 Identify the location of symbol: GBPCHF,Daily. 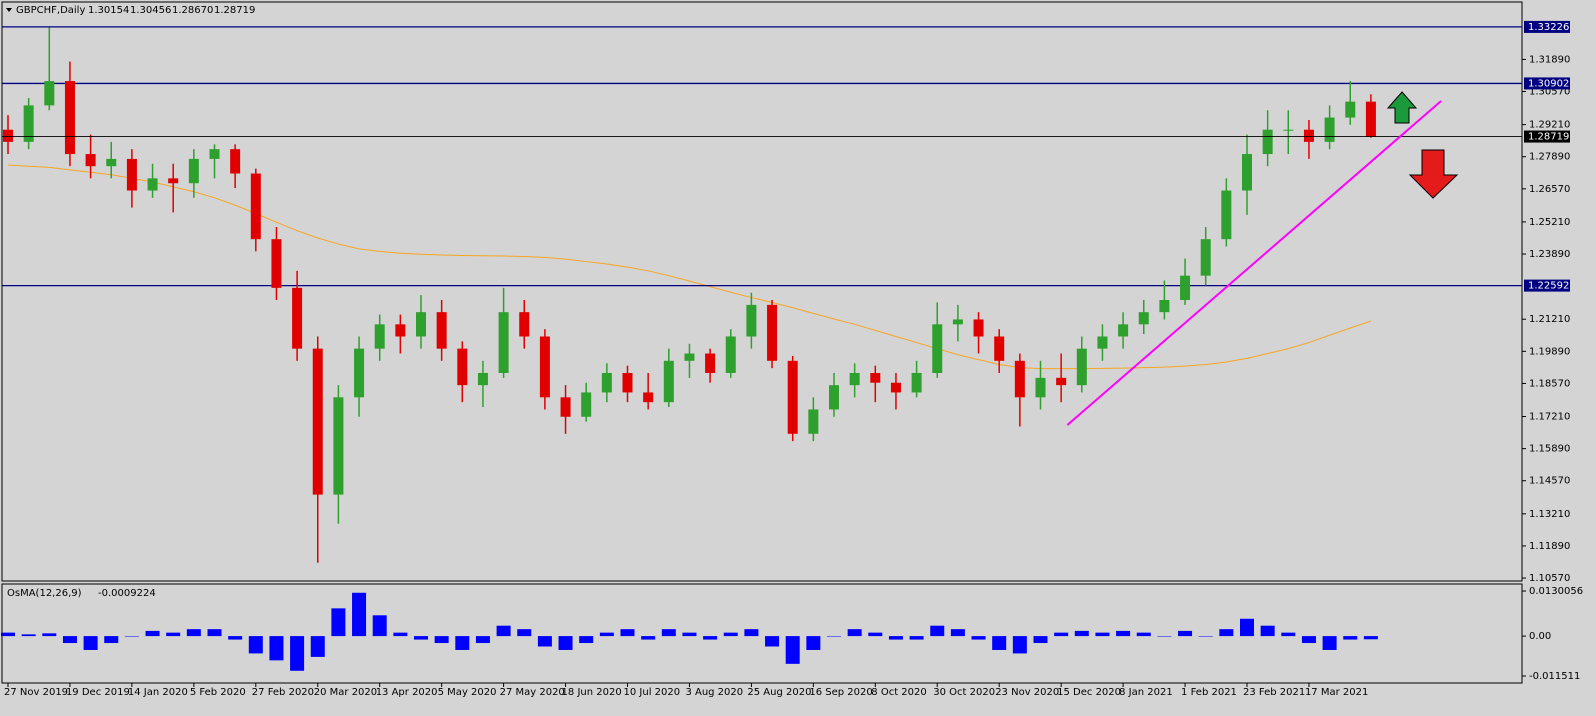
(50, 10).